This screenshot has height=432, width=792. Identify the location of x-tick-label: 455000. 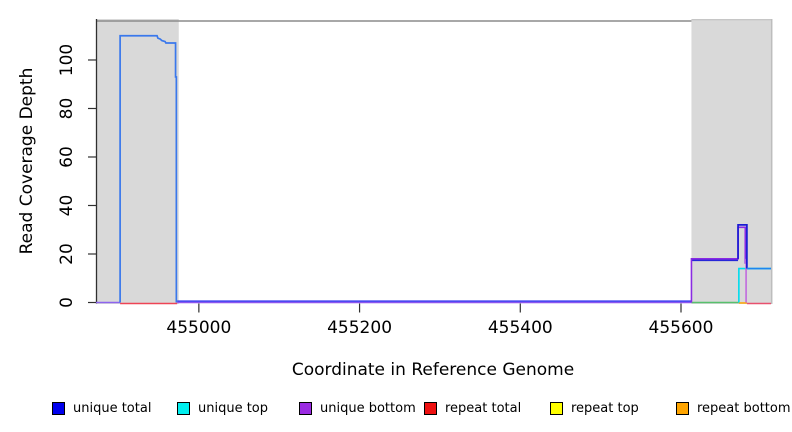
(198, 328).